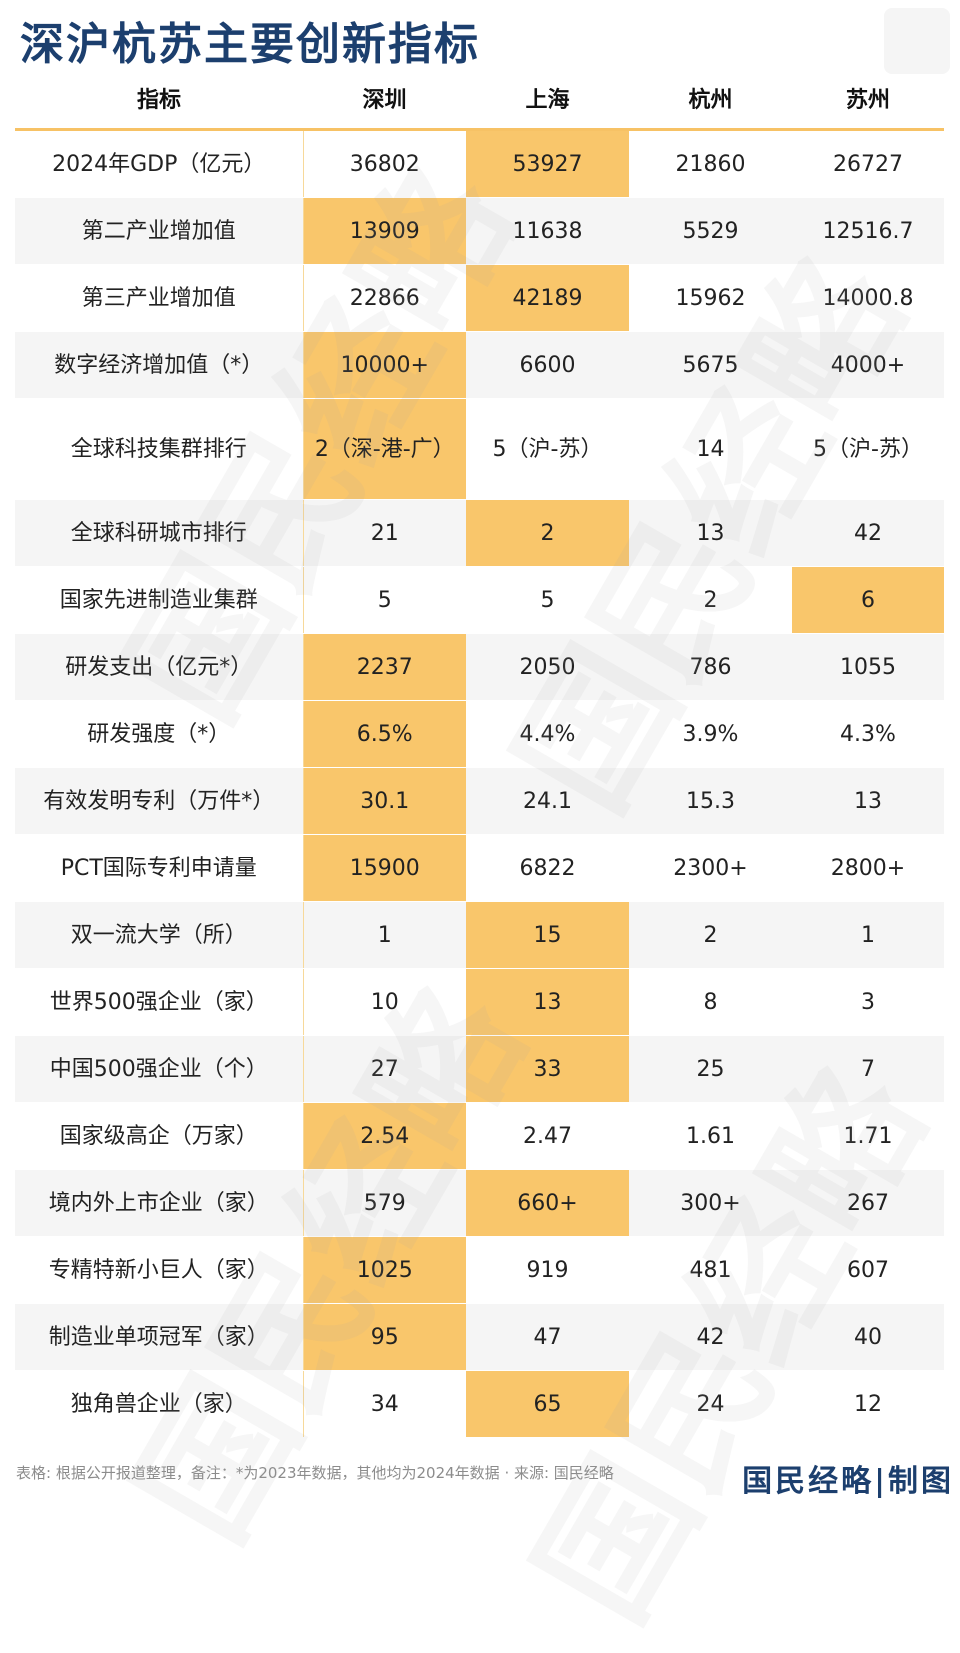 Image resolution: width=960 pixels, height=1653 pixels. I want to click on value-cell: 2237, so click(384, 667).